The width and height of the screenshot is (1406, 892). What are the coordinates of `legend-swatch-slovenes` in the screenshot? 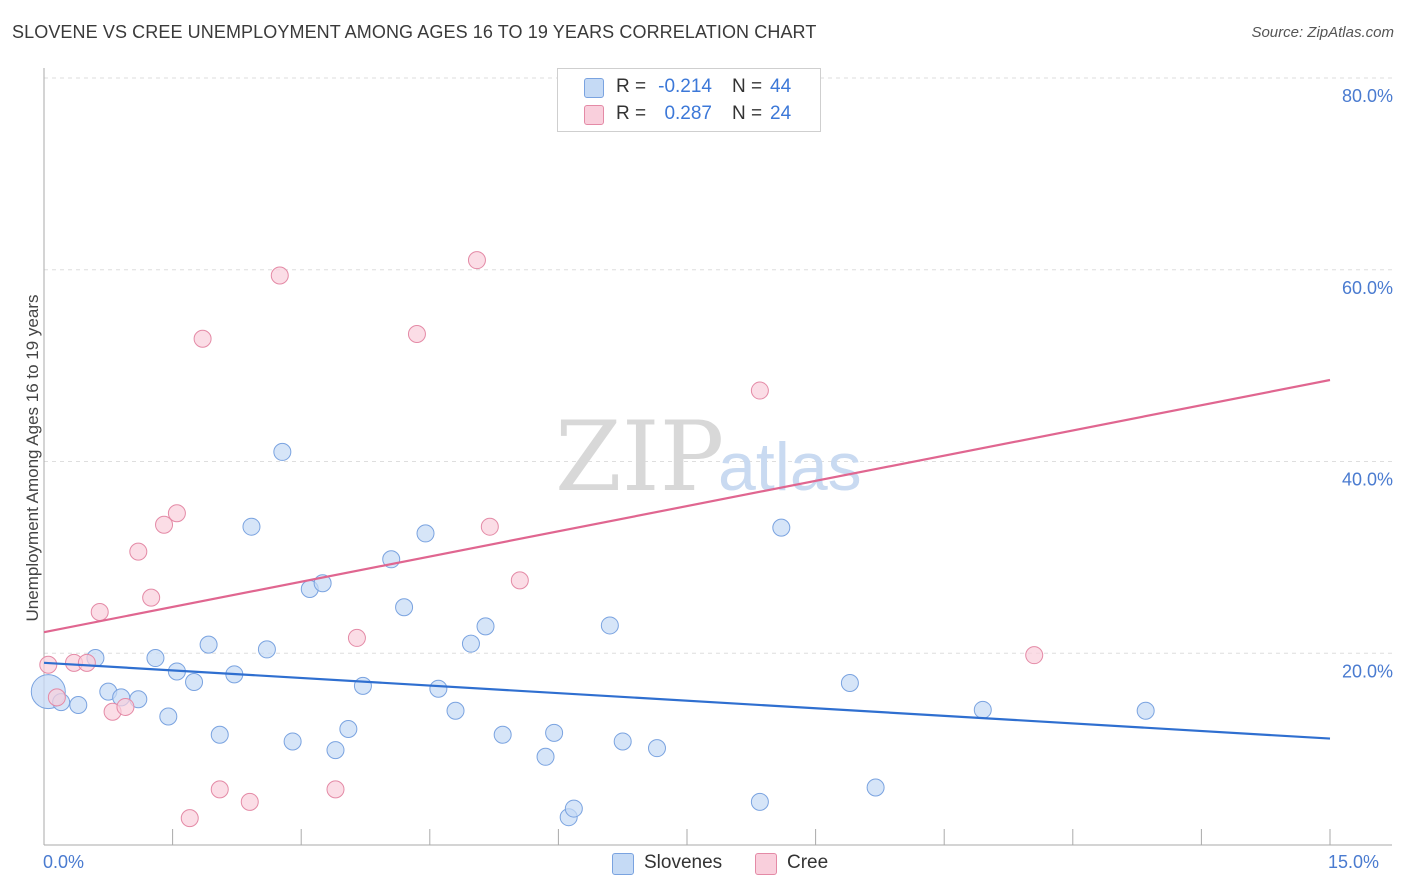 It's located at (594, 88).